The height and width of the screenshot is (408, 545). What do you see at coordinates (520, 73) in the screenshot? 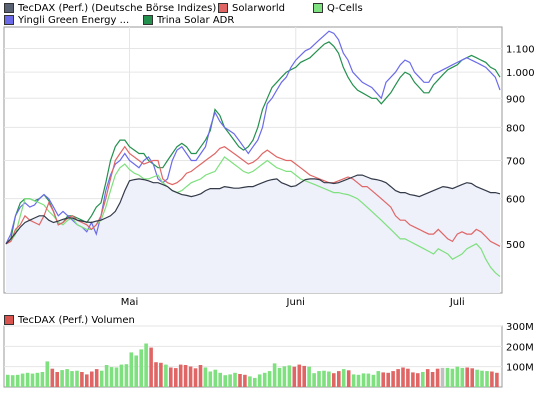
I see `y-tick-label: 1.000` at bounding box center [520, 73].